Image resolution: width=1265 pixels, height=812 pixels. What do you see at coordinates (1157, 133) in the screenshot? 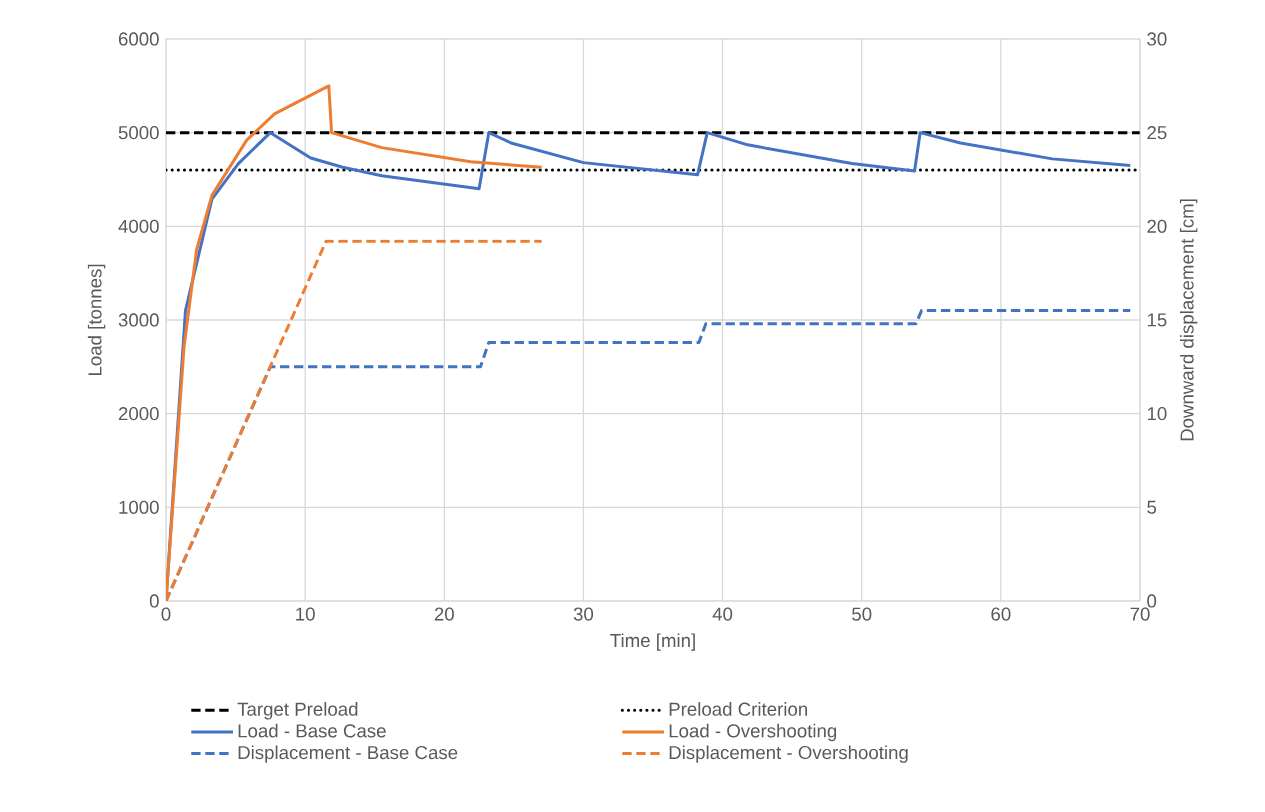
I see `y2-tick-label: 25` at bounding box center [1157, 133].